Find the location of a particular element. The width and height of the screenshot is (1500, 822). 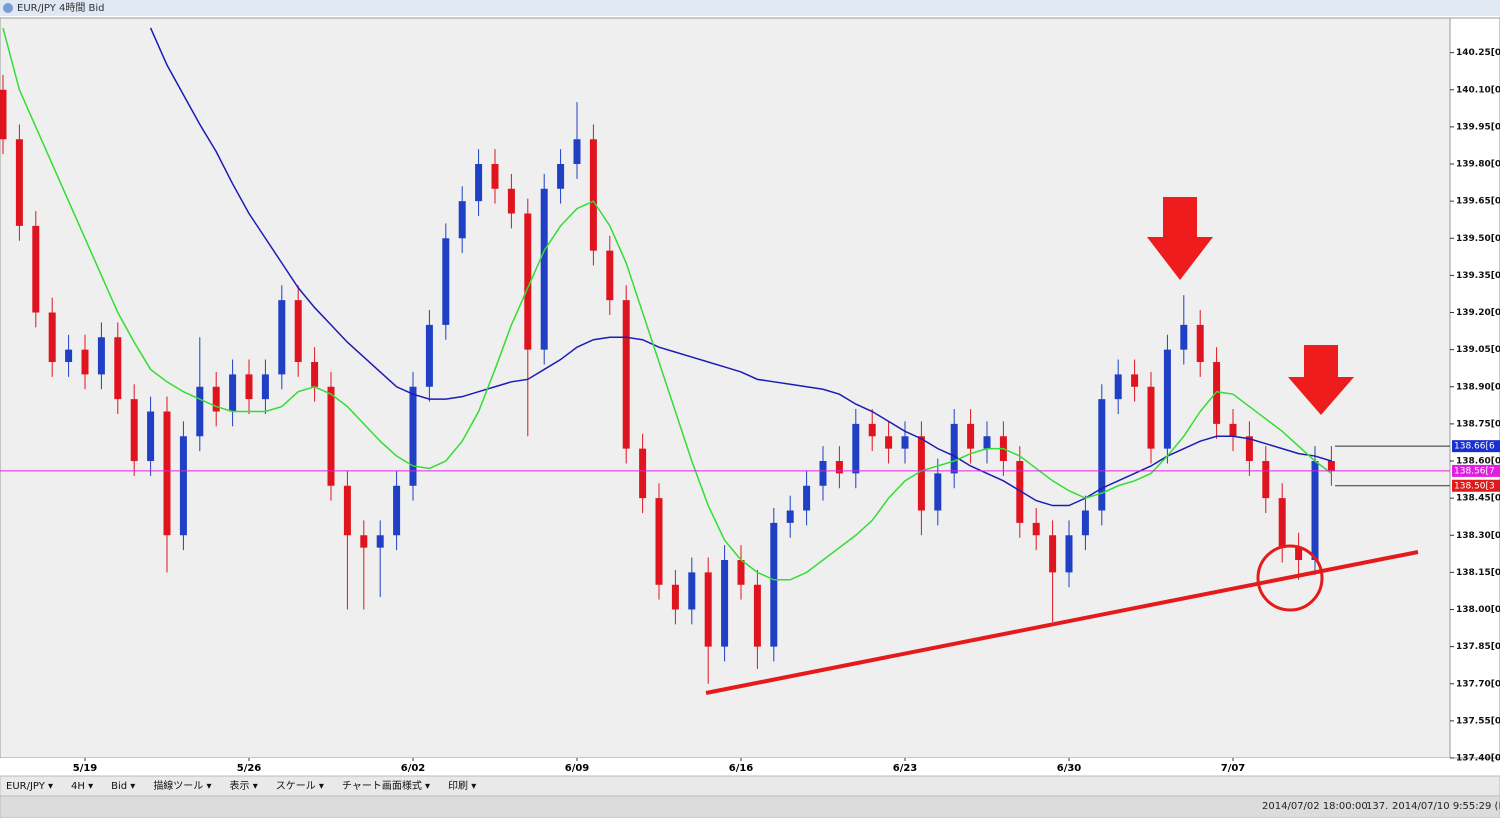

y-tick-label: 138.60[0] is located at coordinates (1478, 462).